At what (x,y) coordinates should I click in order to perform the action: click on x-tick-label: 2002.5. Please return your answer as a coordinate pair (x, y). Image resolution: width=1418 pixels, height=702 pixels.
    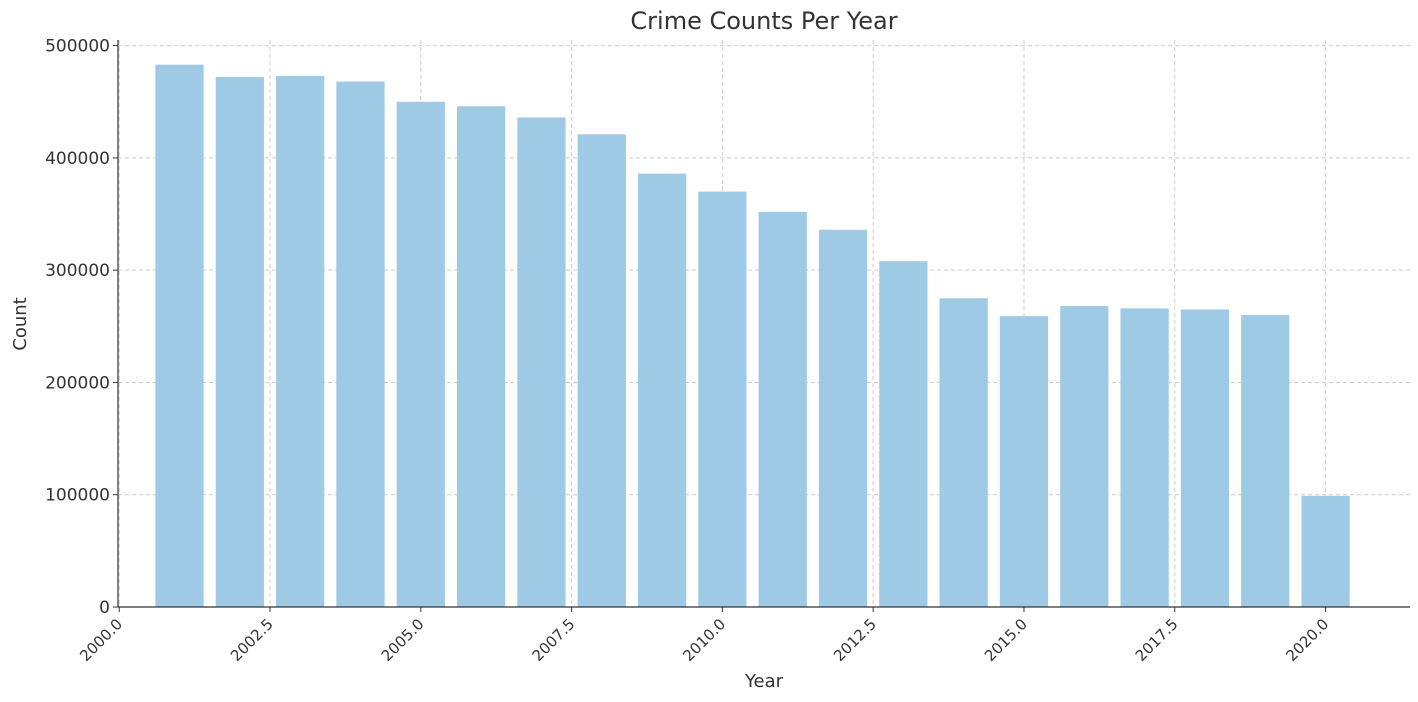
    Looking at the image, I should click on (252, 640).